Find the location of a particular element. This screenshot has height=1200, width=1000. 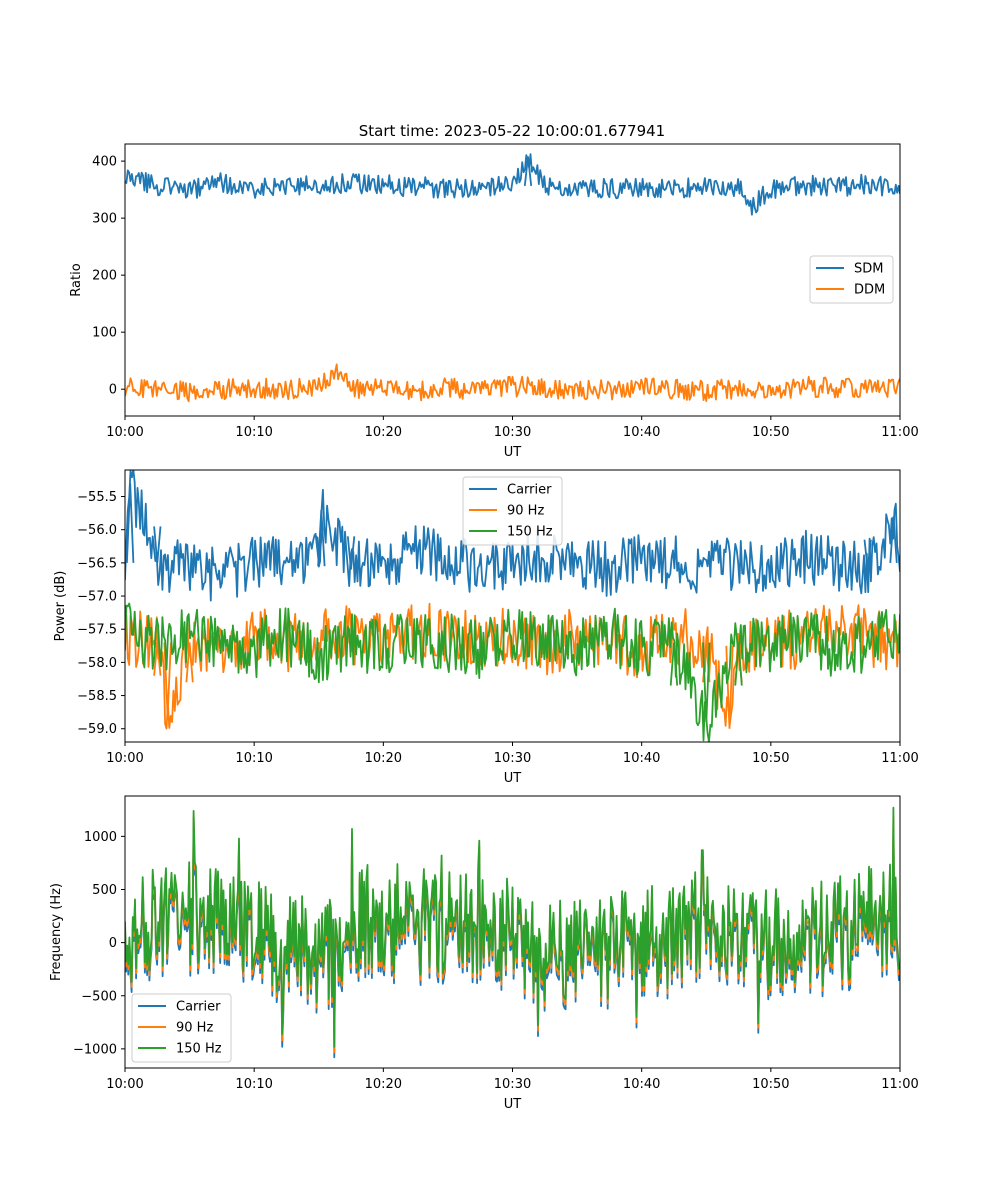

y-tick-label: −58.5 is located at coordinates (97, 696).